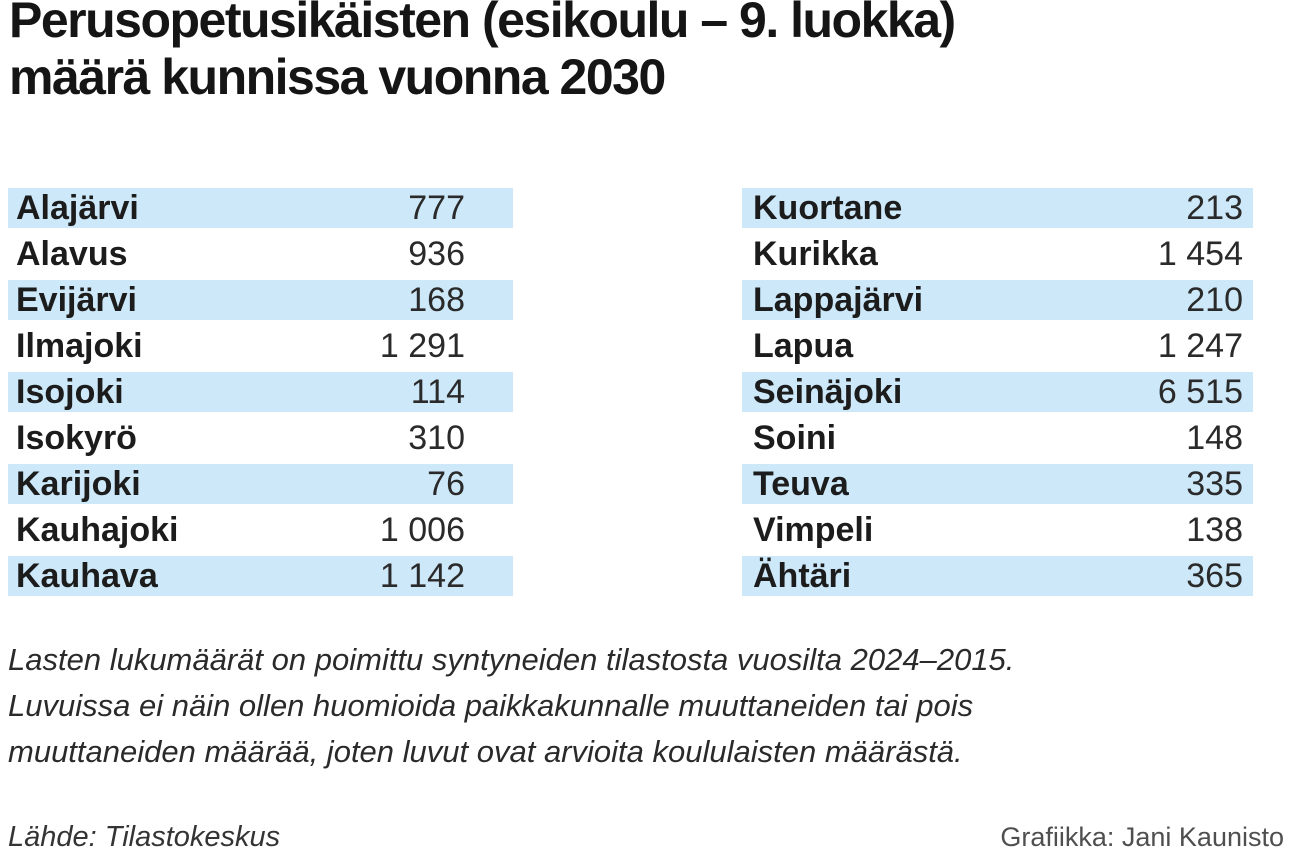  Describe the element at coordinates (260, 438) in the screenshot. I see `table-row: Isokyrö 310` at that location.